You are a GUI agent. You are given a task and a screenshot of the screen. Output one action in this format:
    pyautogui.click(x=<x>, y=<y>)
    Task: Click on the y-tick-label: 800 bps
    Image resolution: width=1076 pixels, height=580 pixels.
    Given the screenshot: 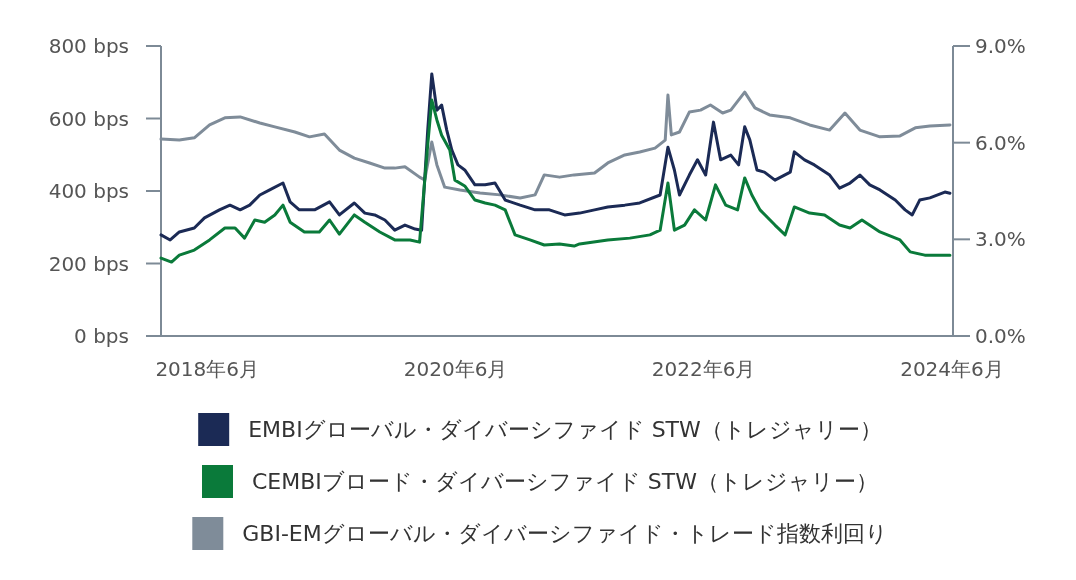 What is the action you would take?
    pyautogui.click(x=88, y=46)
    